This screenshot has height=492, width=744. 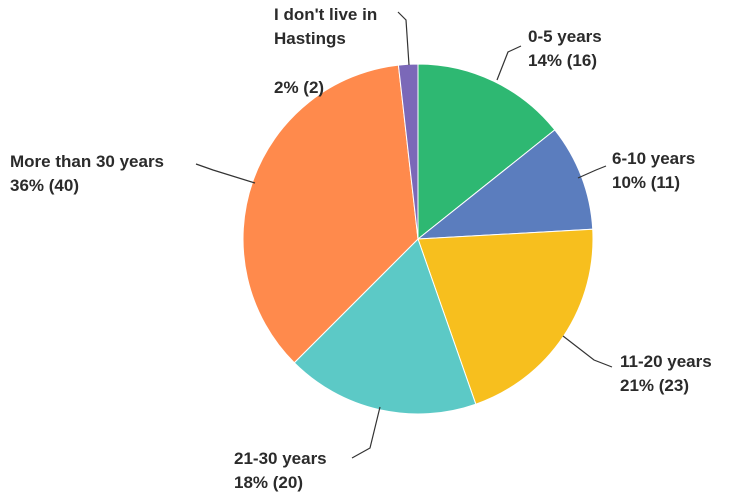 What do you see at coordinates (44, 185) in the screenshot?
I see `slice-value-label-4: 36% (40)` at bounding box center [44, 185].